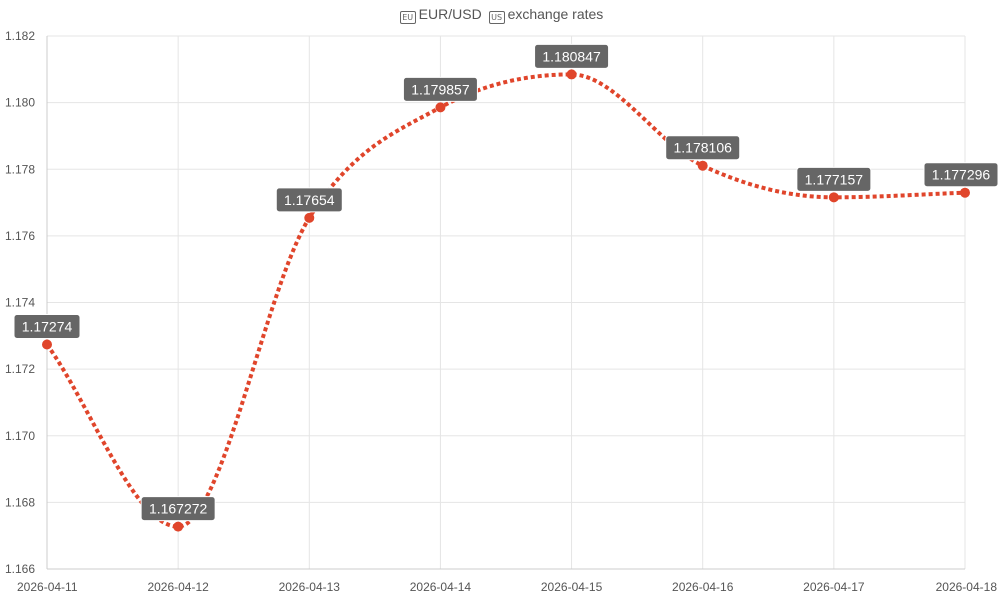 The height and width of the screenshot is (600, 1000). I want to click on y-tick-label: 1.178, so click(20, 169).